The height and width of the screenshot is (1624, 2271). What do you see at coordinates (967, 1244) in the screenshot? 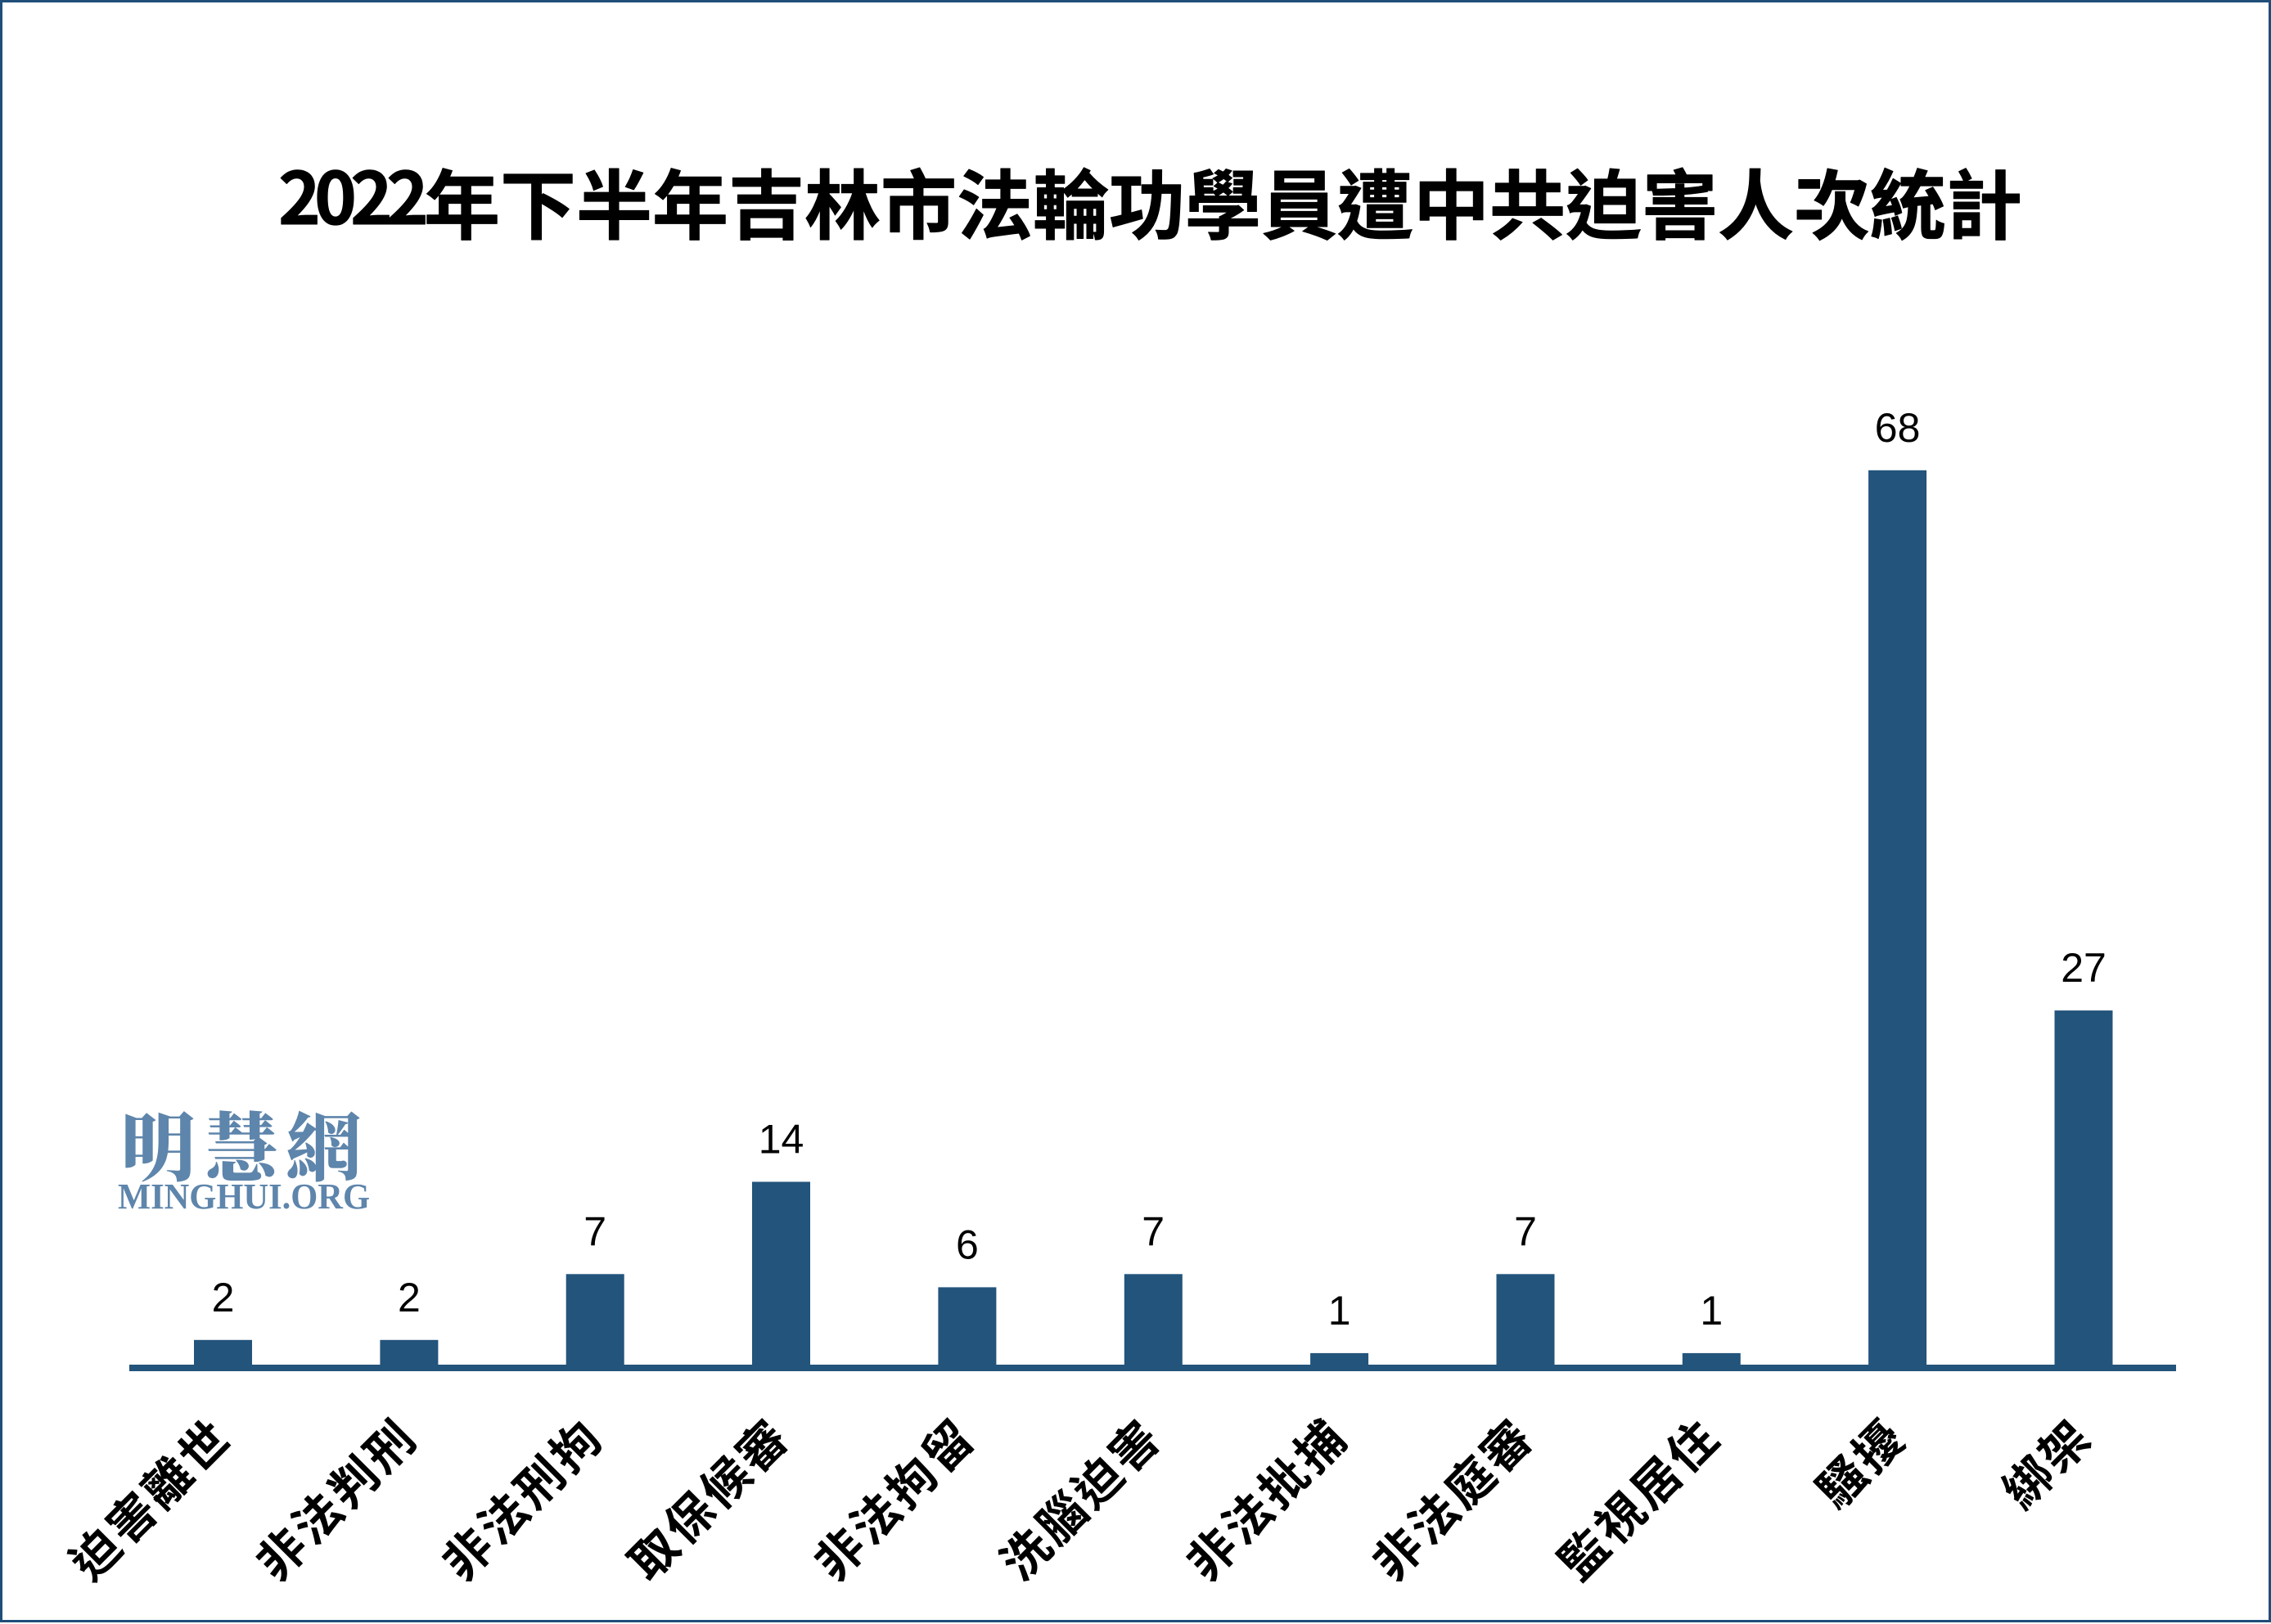
I see `svg-text: 6` at bounding box center [967, 1244].